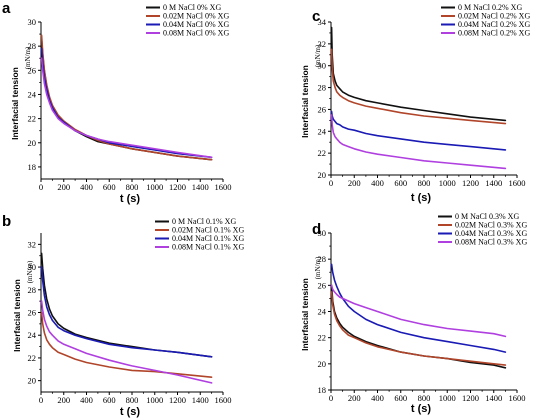 The height and width of the screenshot is (420, 550). What do you see at coordinates (32, 167) in the screenshot?
I see `y-tick-label: 18` at bounding box center [32, 167].